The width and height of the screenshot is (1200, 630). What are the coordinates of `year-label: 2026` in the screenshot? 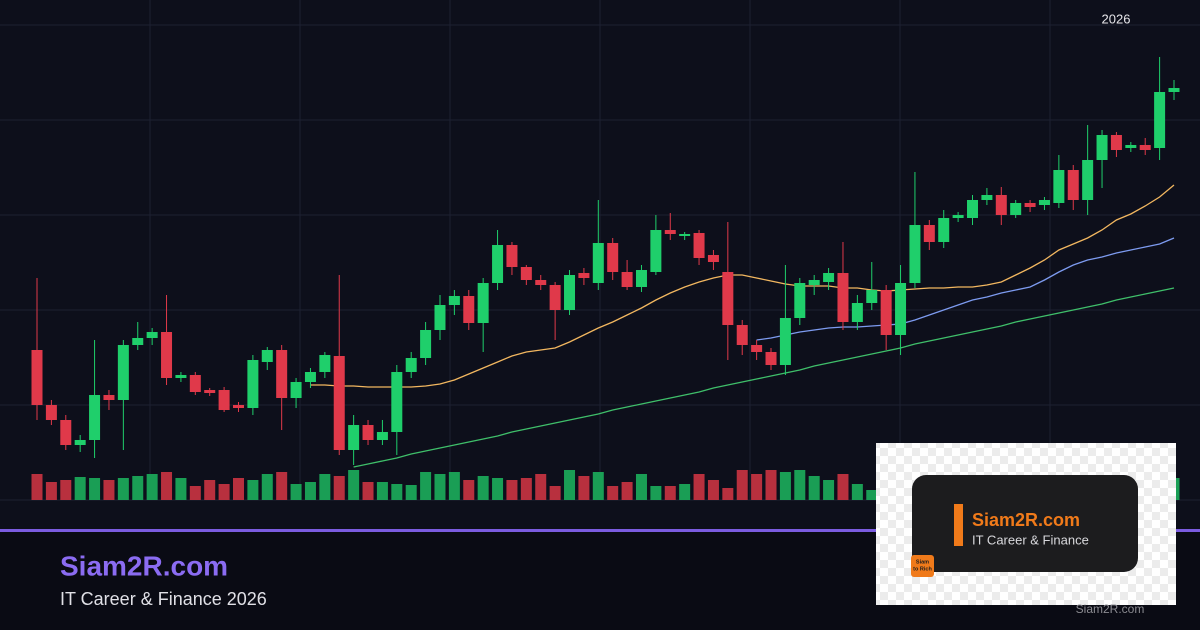 It's located at (1116, 18).